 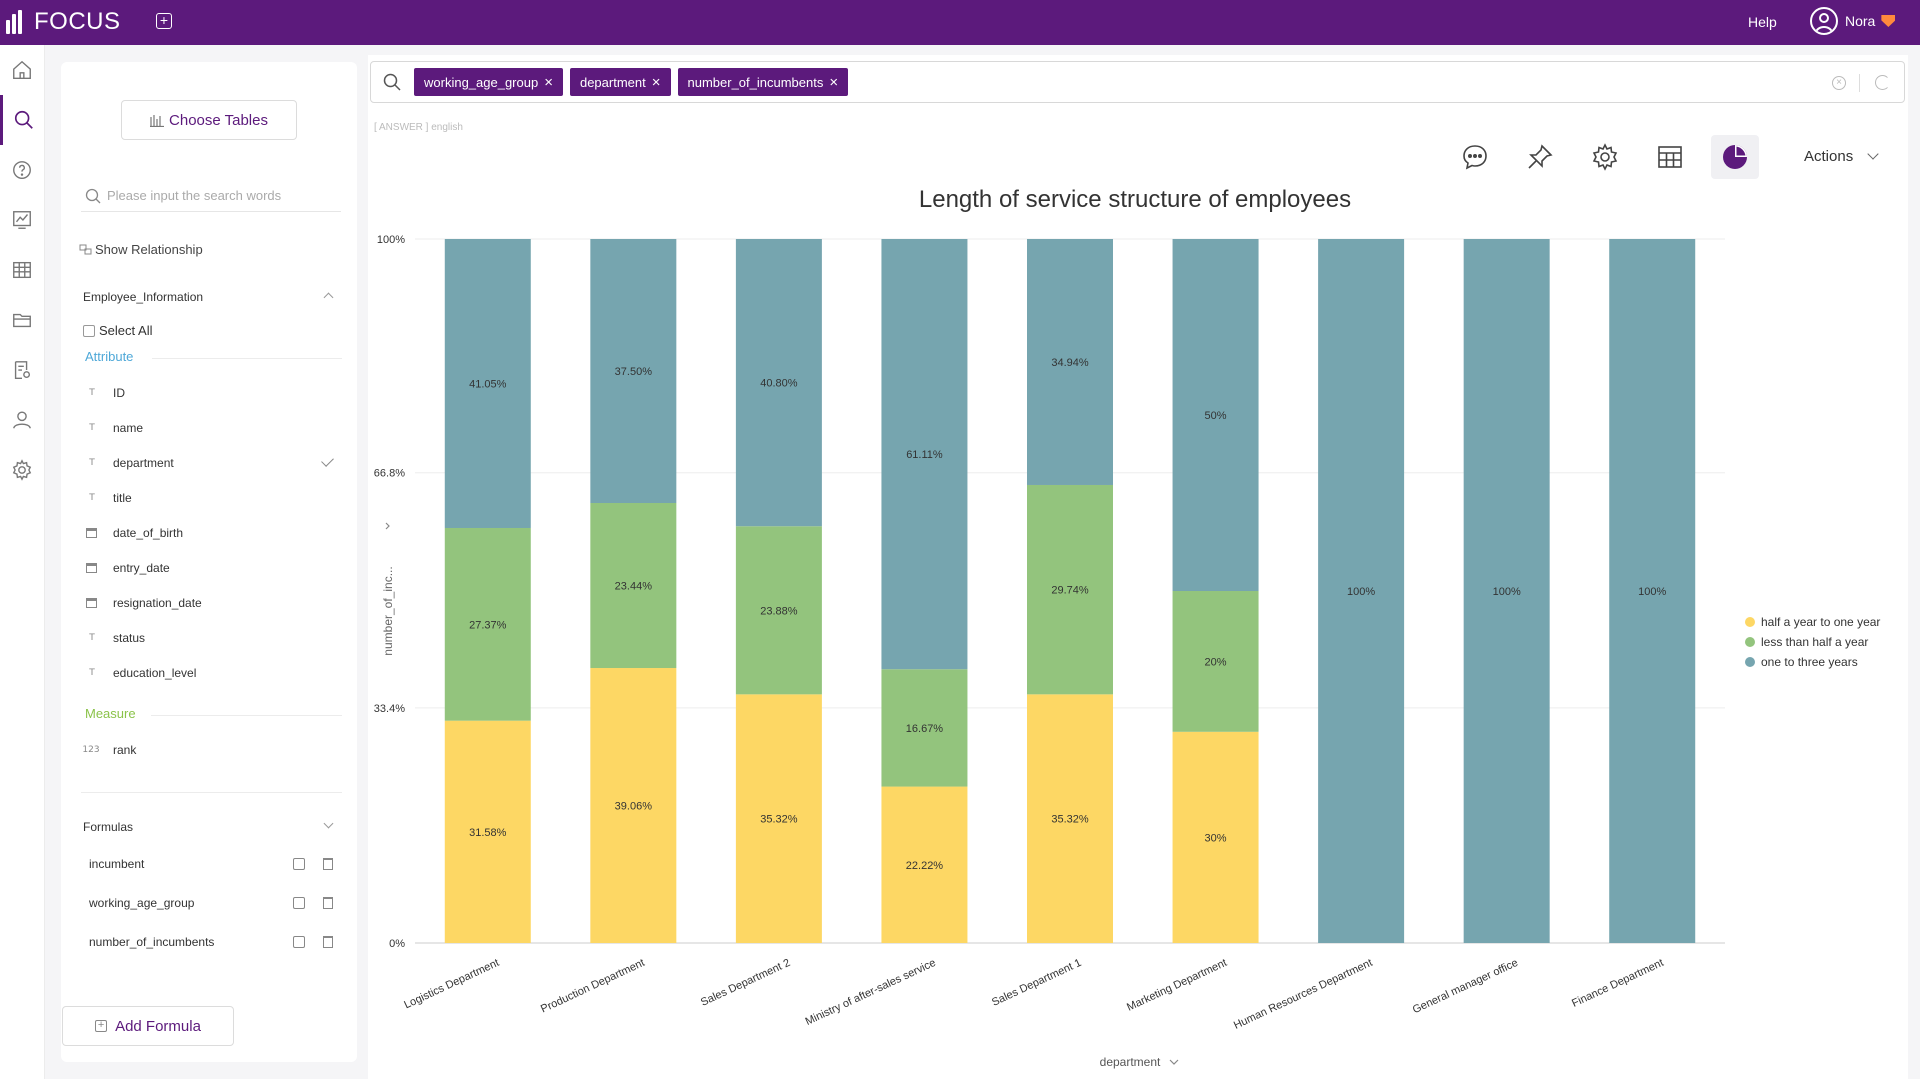 What do you see at coordinates (1762, 22) in the screenshot?
I see `help-link: Help` at bounding box center [1762, 22].